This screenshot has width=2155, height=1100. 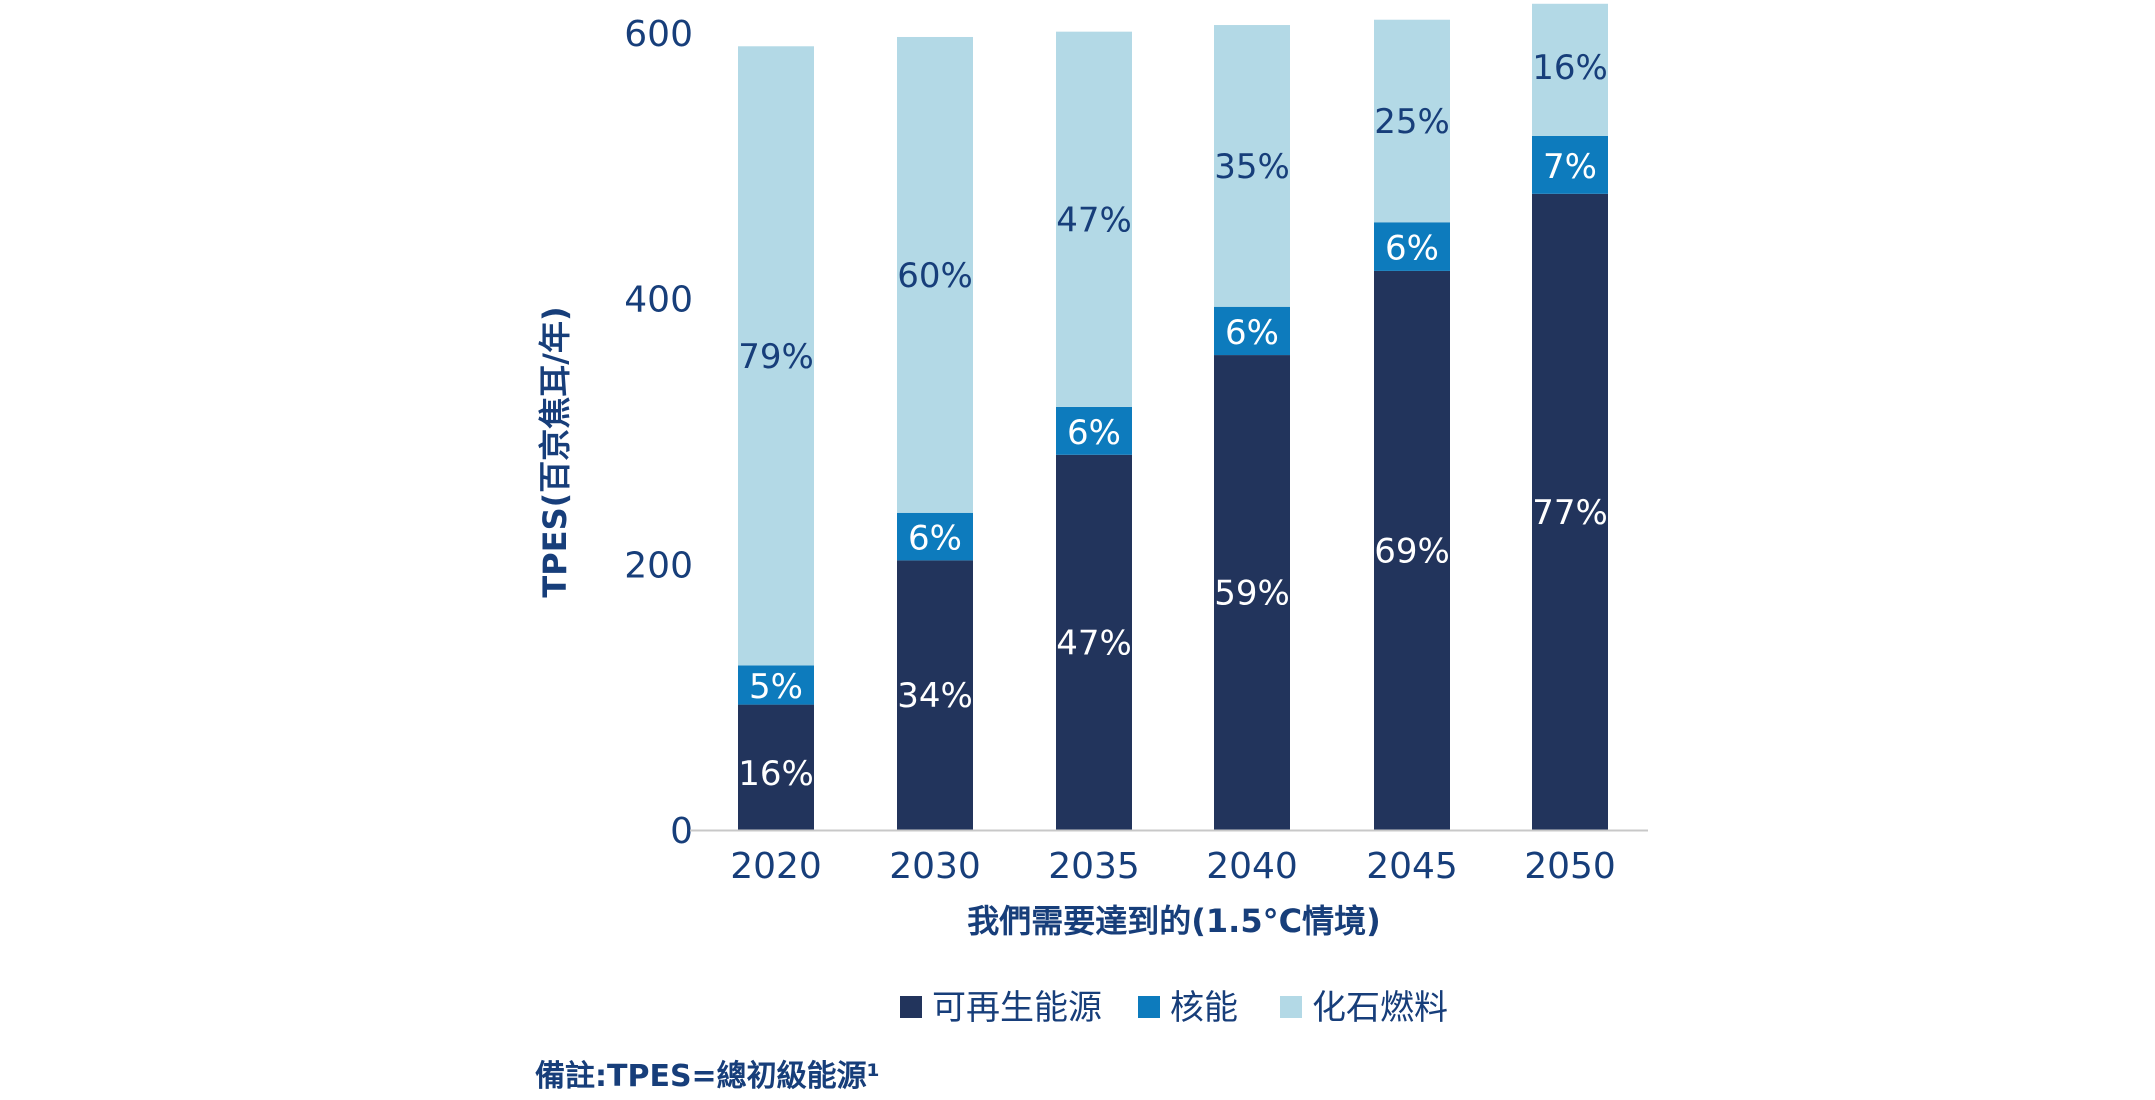 I want to click on legend-label: 化石燃料, so click(x=1380, y=1008).